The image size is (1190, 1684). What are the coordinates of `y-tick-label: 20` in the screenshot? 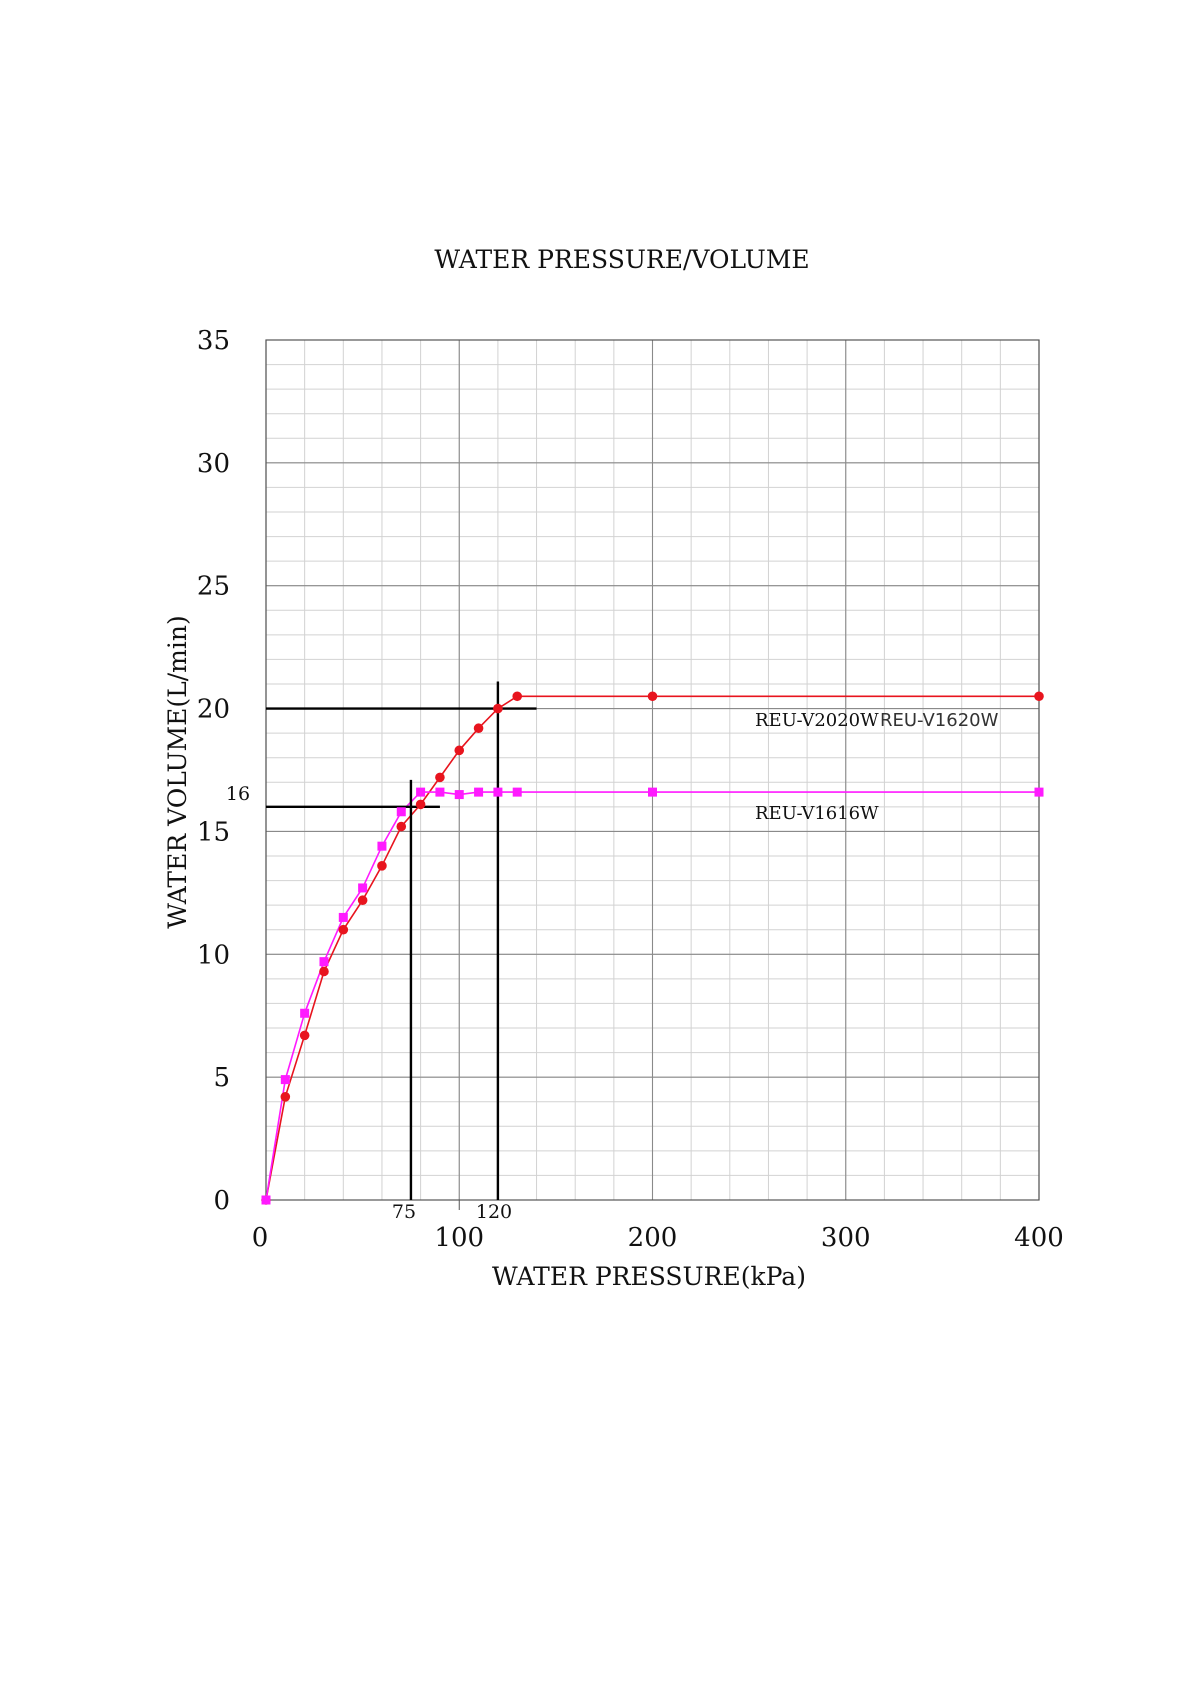 It's located at (213, 710).